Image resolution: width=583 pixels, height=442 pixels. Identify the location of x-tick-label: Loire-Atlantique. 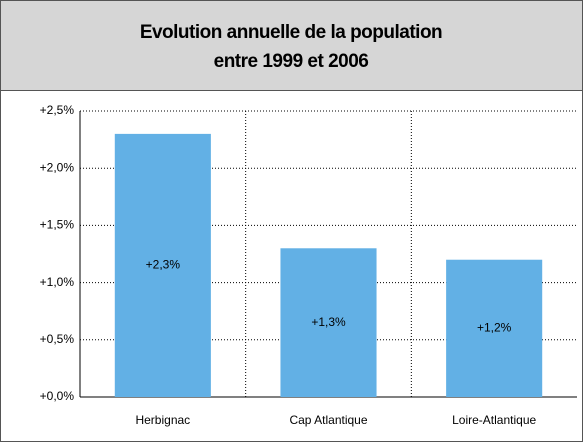
(494, 420).